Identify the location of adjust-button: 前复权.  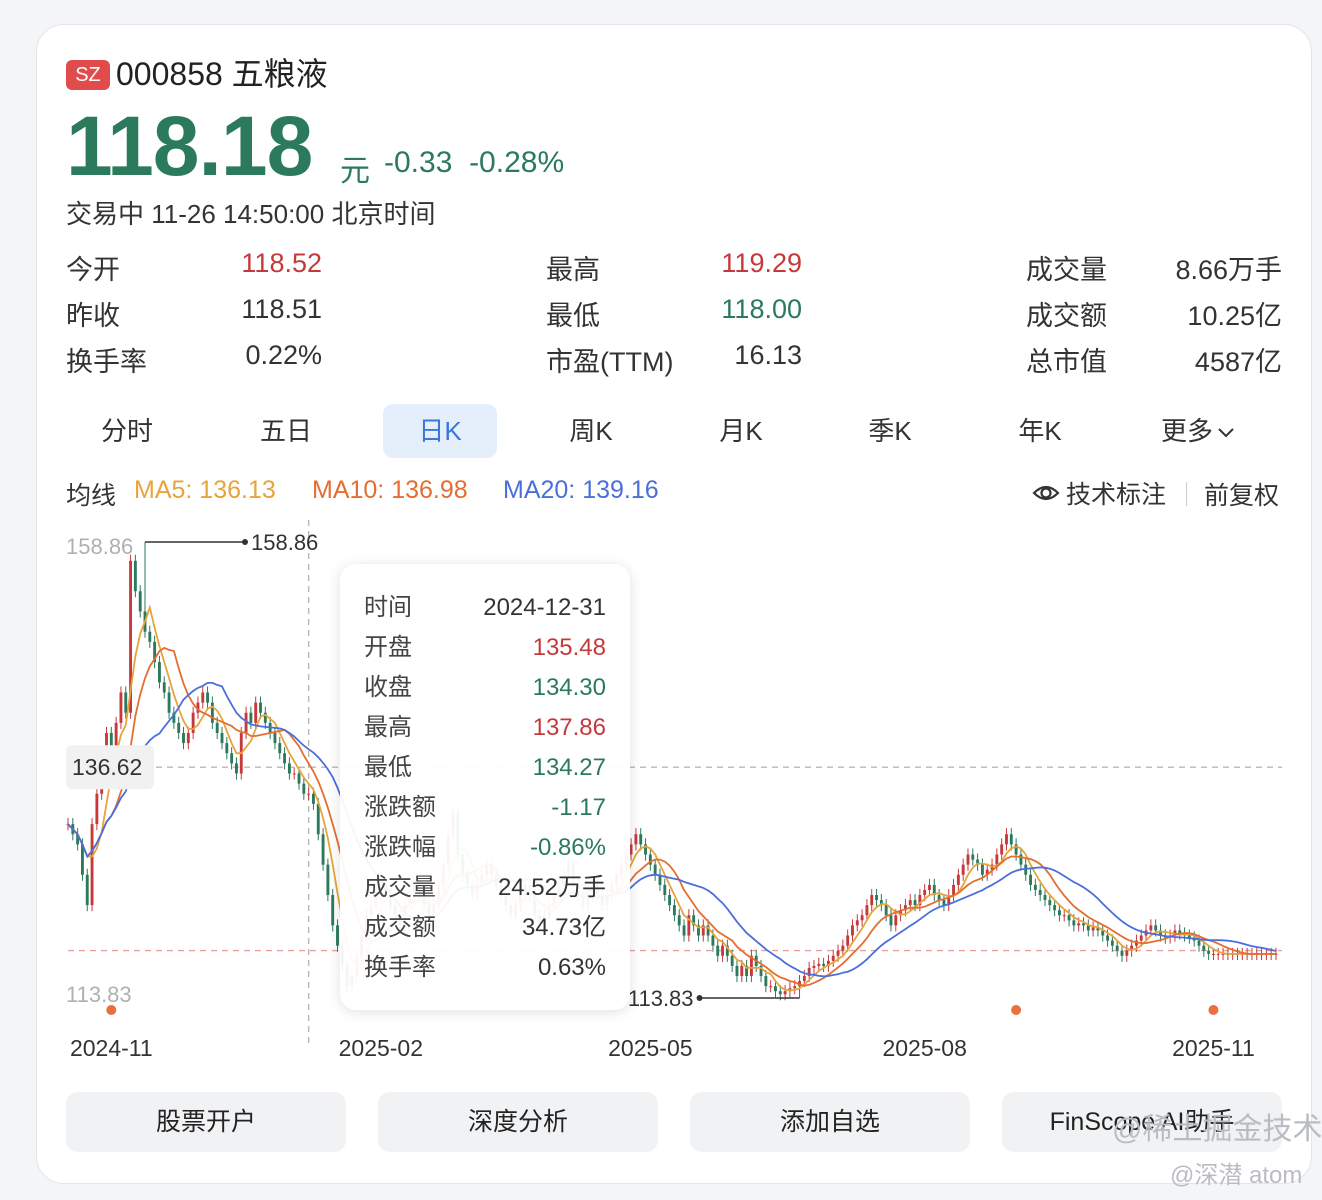
(1242, 496).